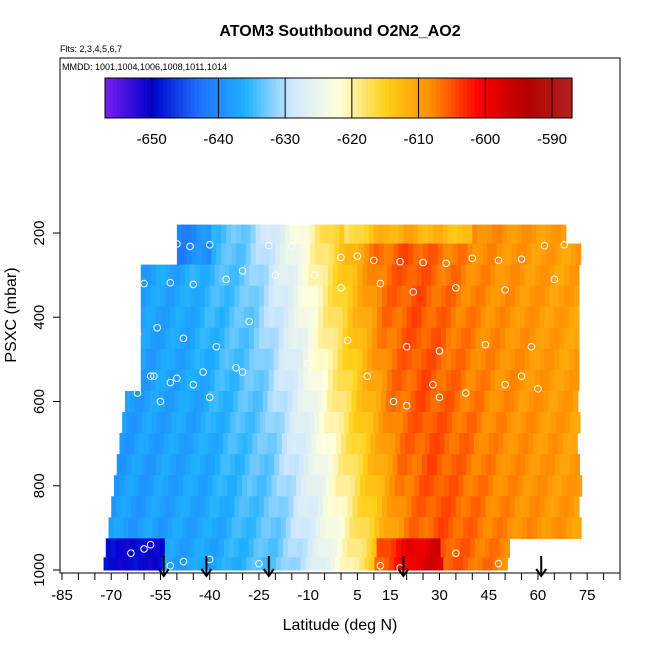 The height and width of the screenshot is (650, 650). Describe the element at coordinates (538, 595) in the screenshot. I see `x-tick-label: 60` at that location.